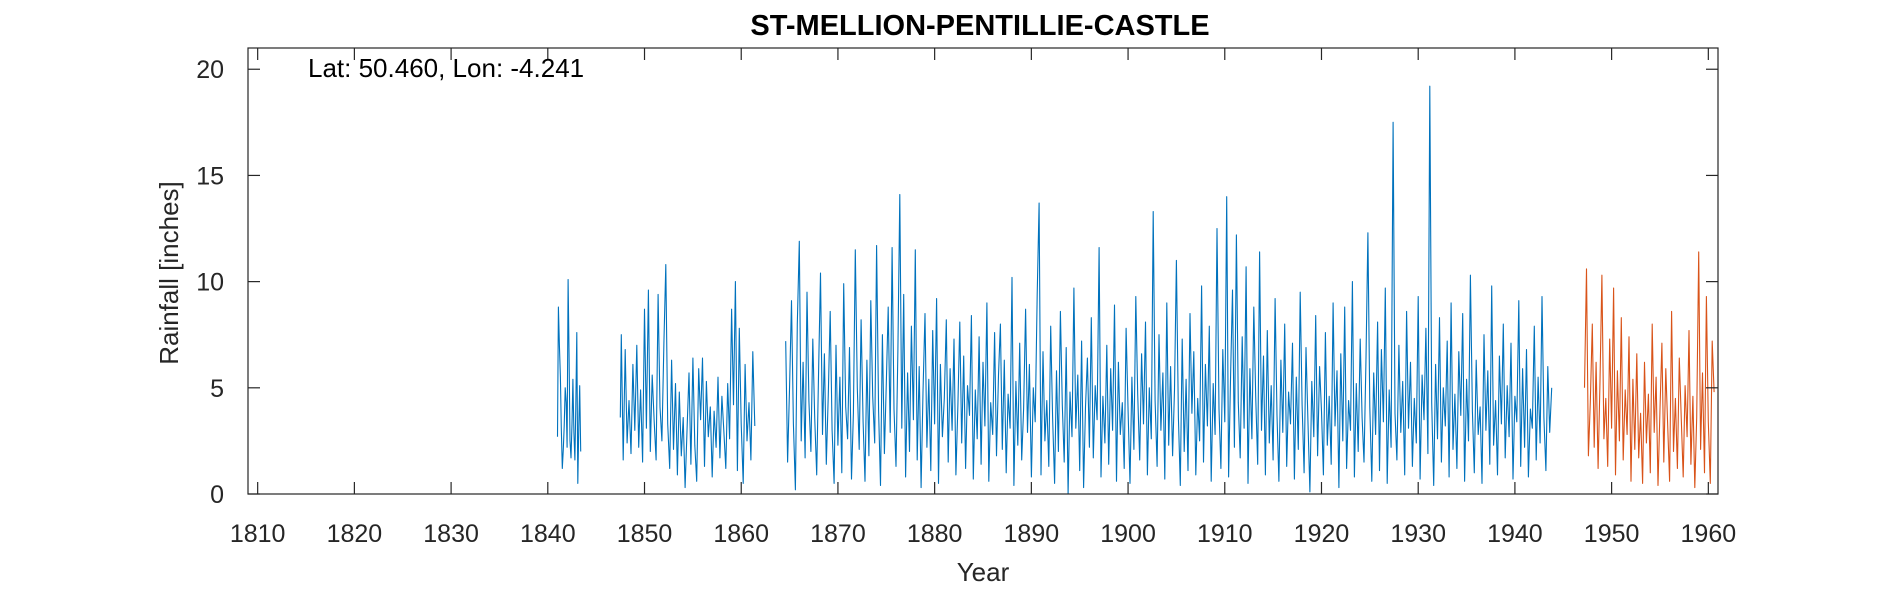 The height and width of the screenshot is (591, 1890). Describe the element at coordinates (451, 534) in the screenshot. I see `x-tick-label: 1830` at that location.